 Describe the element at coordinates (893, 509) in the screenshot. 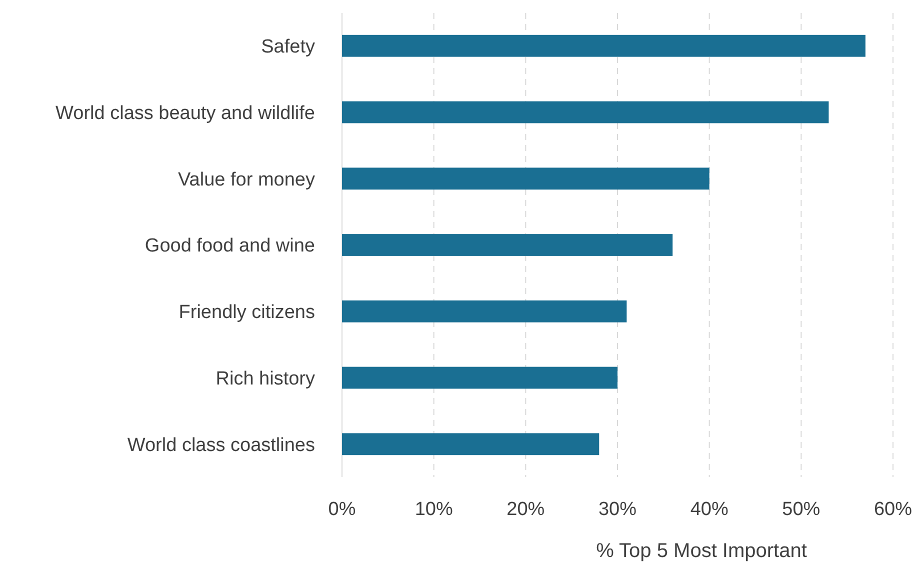

I see `x-tick-label: 60%` at that location.